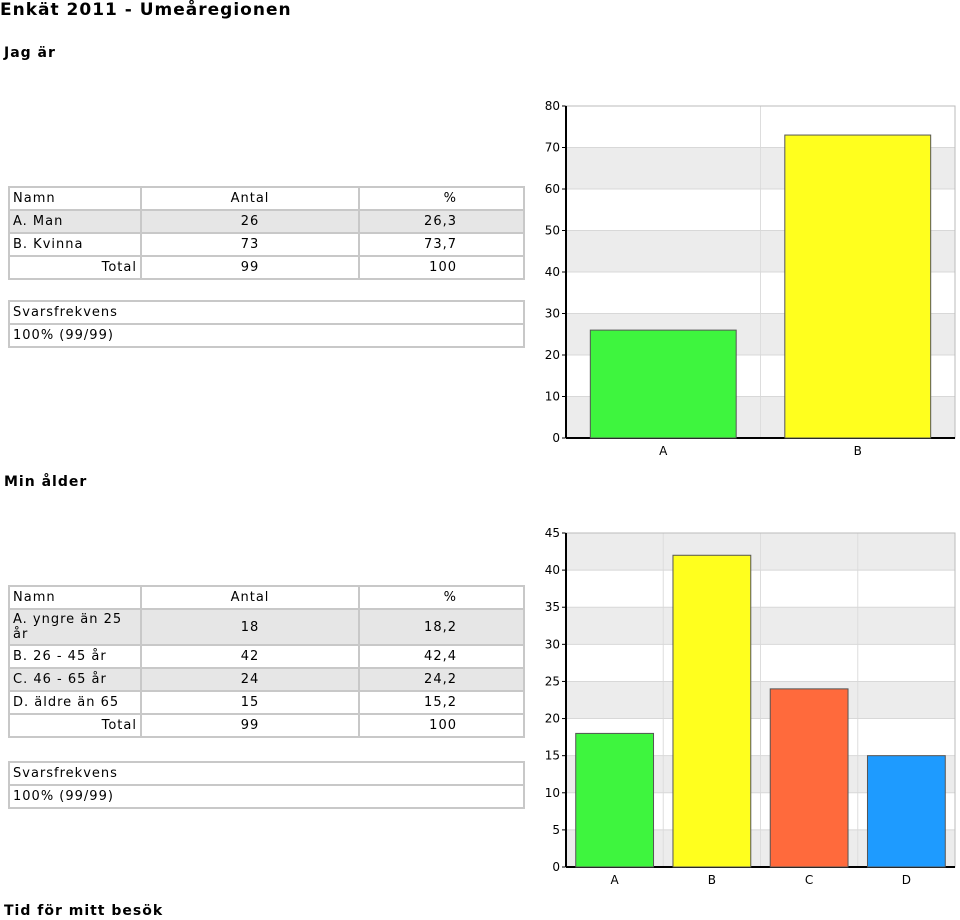 This screenshot has height=920, width=960. Describe the element at coordinates (75, 244) in the screenshot. I see `table-cell: B. Kvinna` at that location.